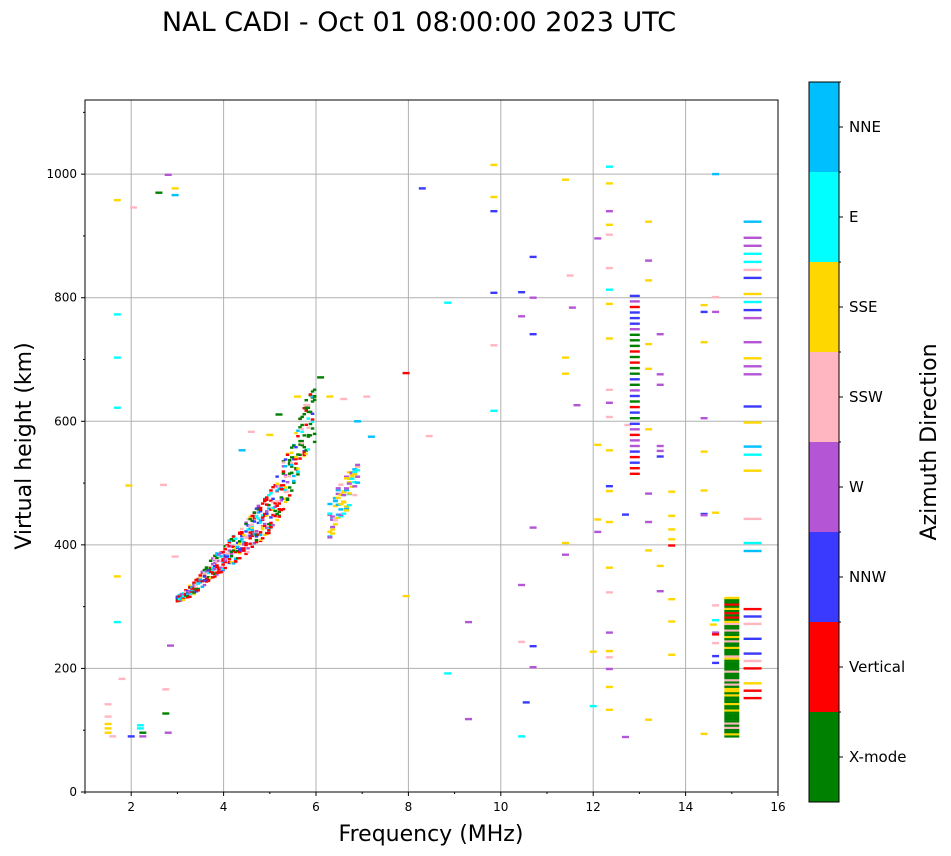 The width and height of the screenshot is (951, 856). Describe the element at coordinates (65, 545) in the screenshot. I see `y-tick-label: 400` at that location.